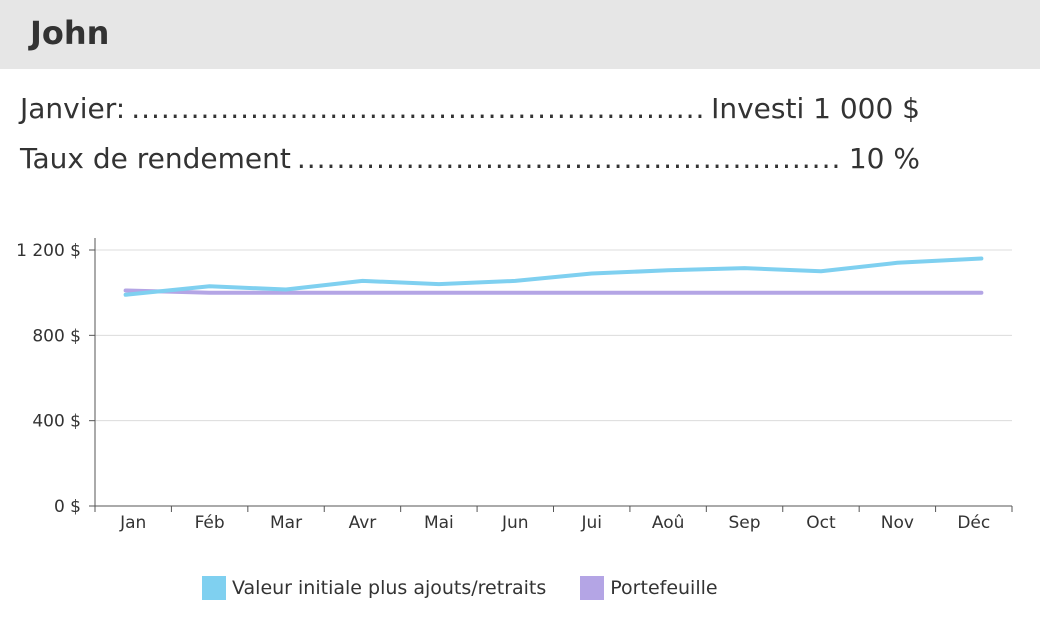  I want to click on y-tick-label: 1 200 $, so click(48, 251).